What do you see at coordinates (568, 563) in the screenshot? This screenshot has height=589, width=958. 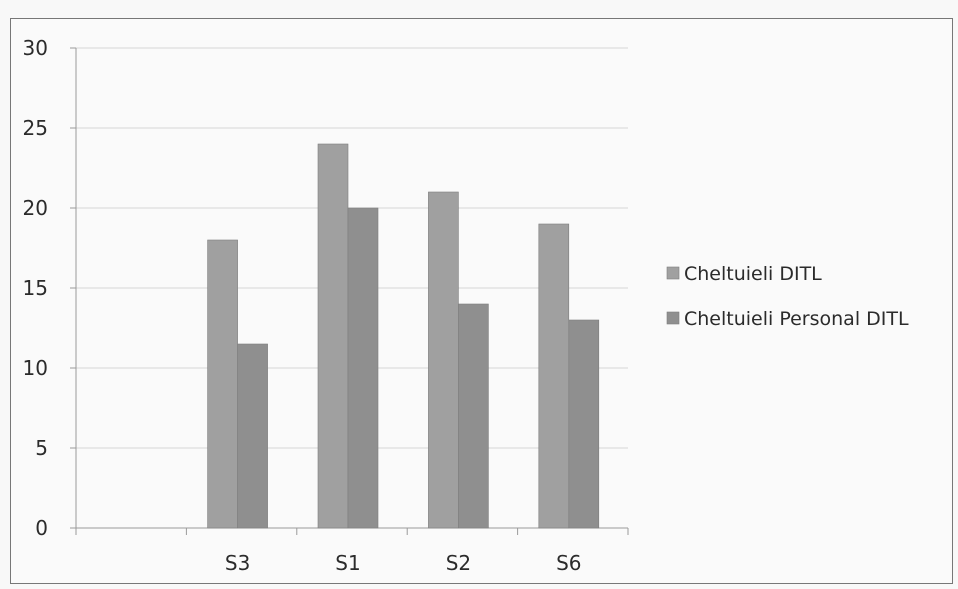 I see `x-tick-label: S6` at bounding box center [568, 563].